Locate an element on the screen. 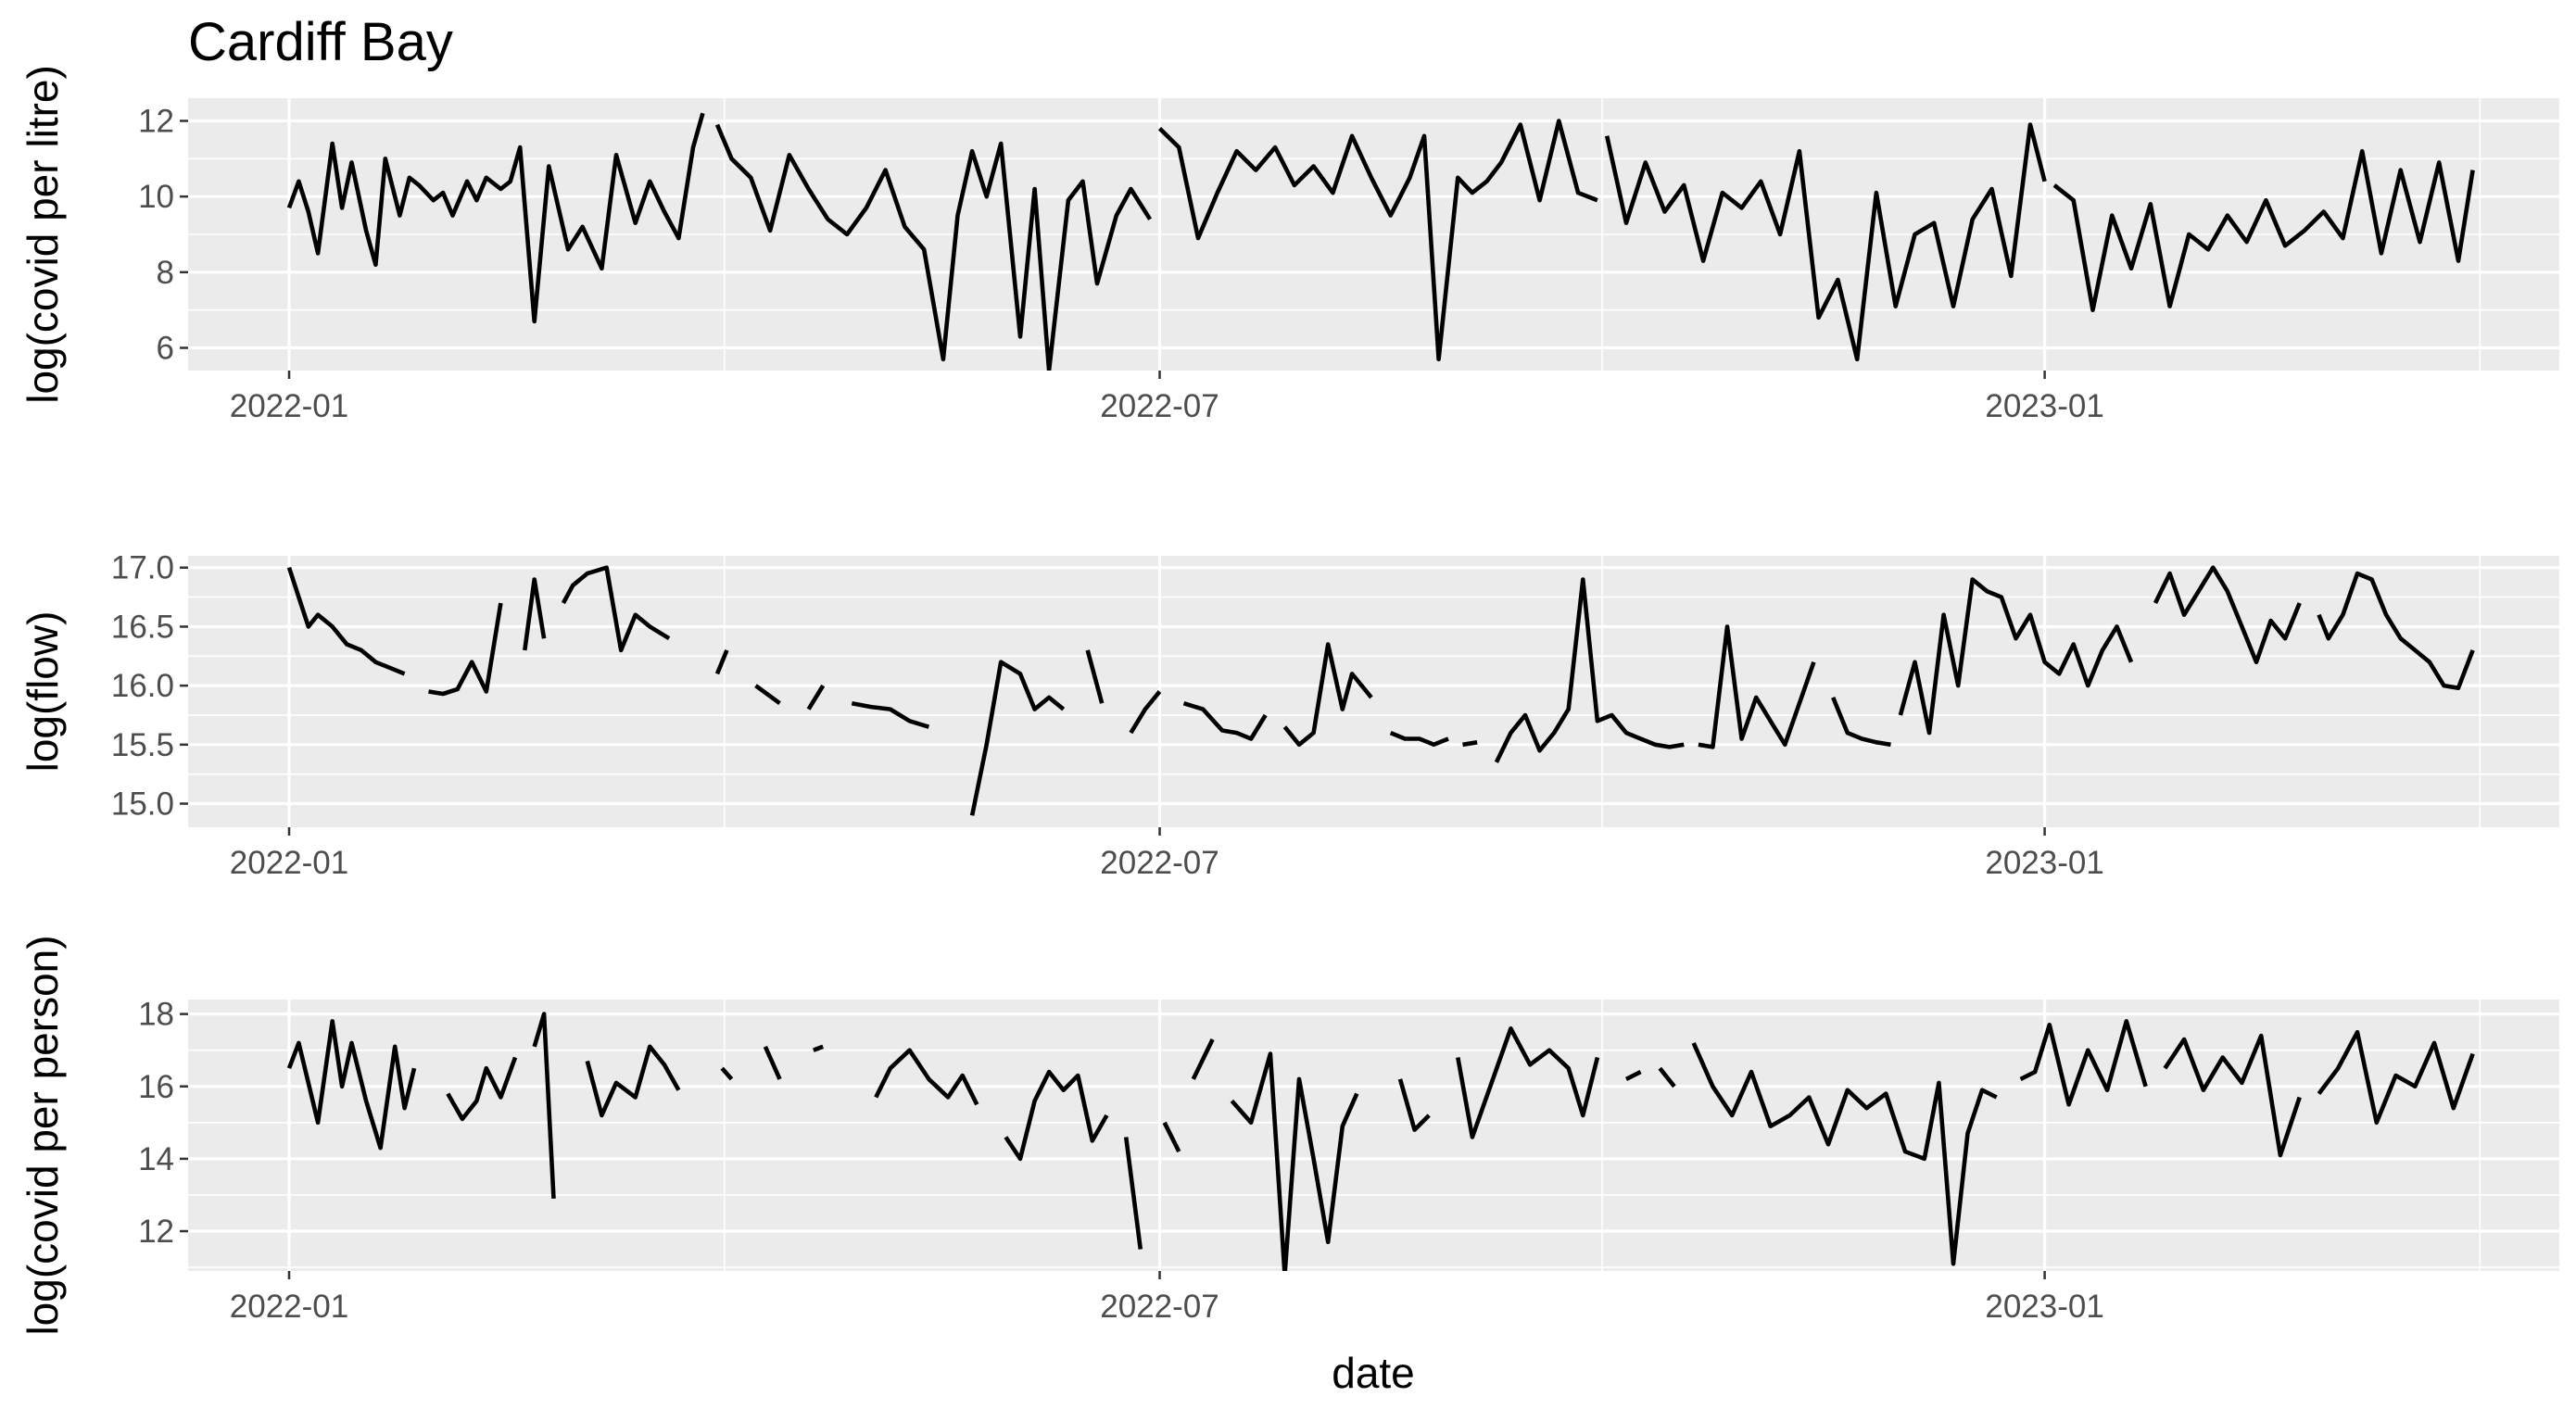 The width and height of the screenshot is (2576, 1409). x-axis-title: date is located at coordinates (1373, 1373).